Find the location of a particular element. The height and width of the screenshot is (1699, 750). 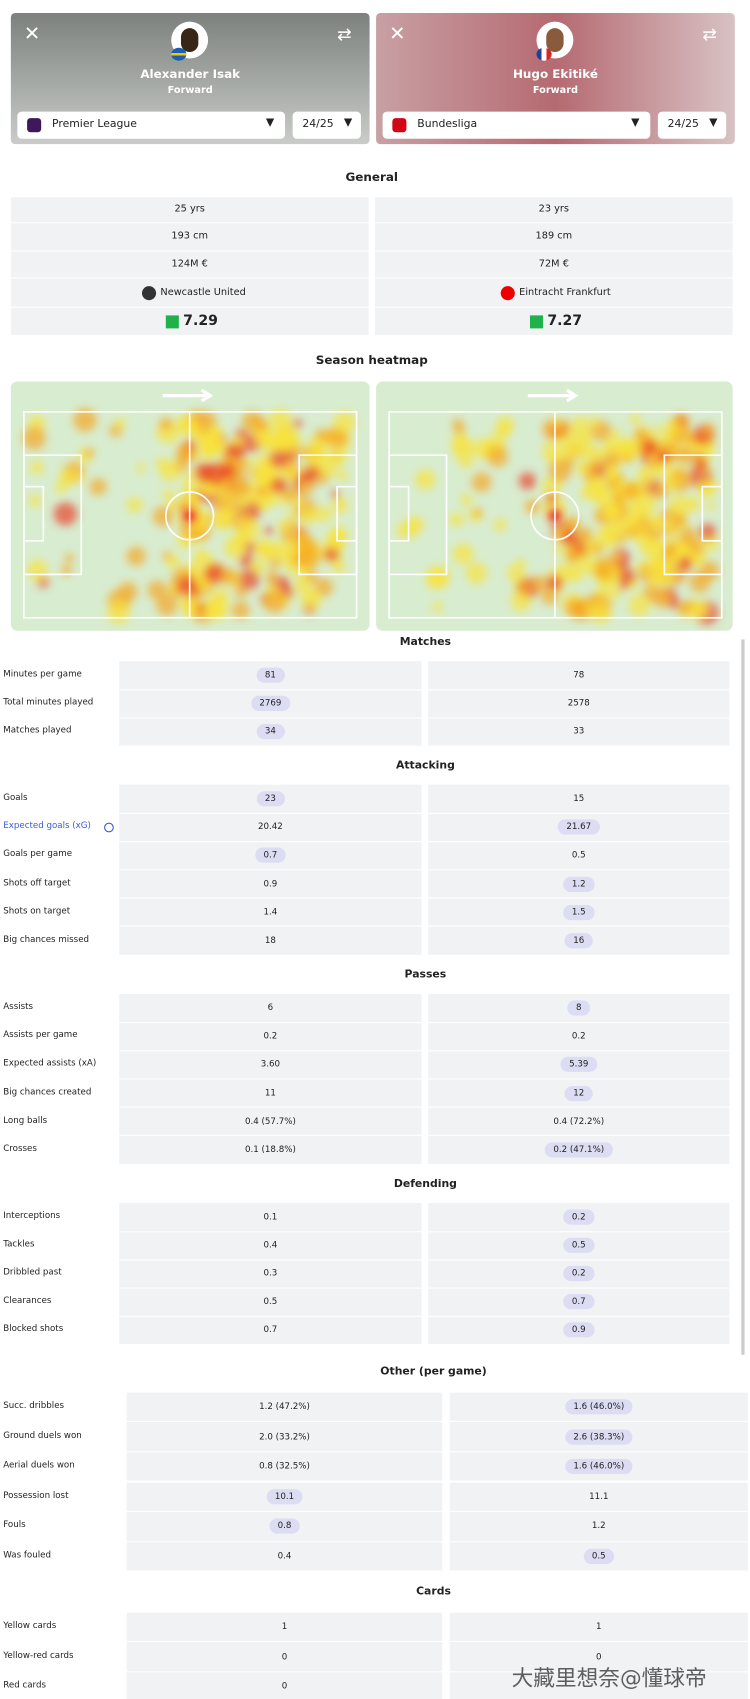

stat-value: 2.0 (33.2%) is located at coordinates (284, 1436).